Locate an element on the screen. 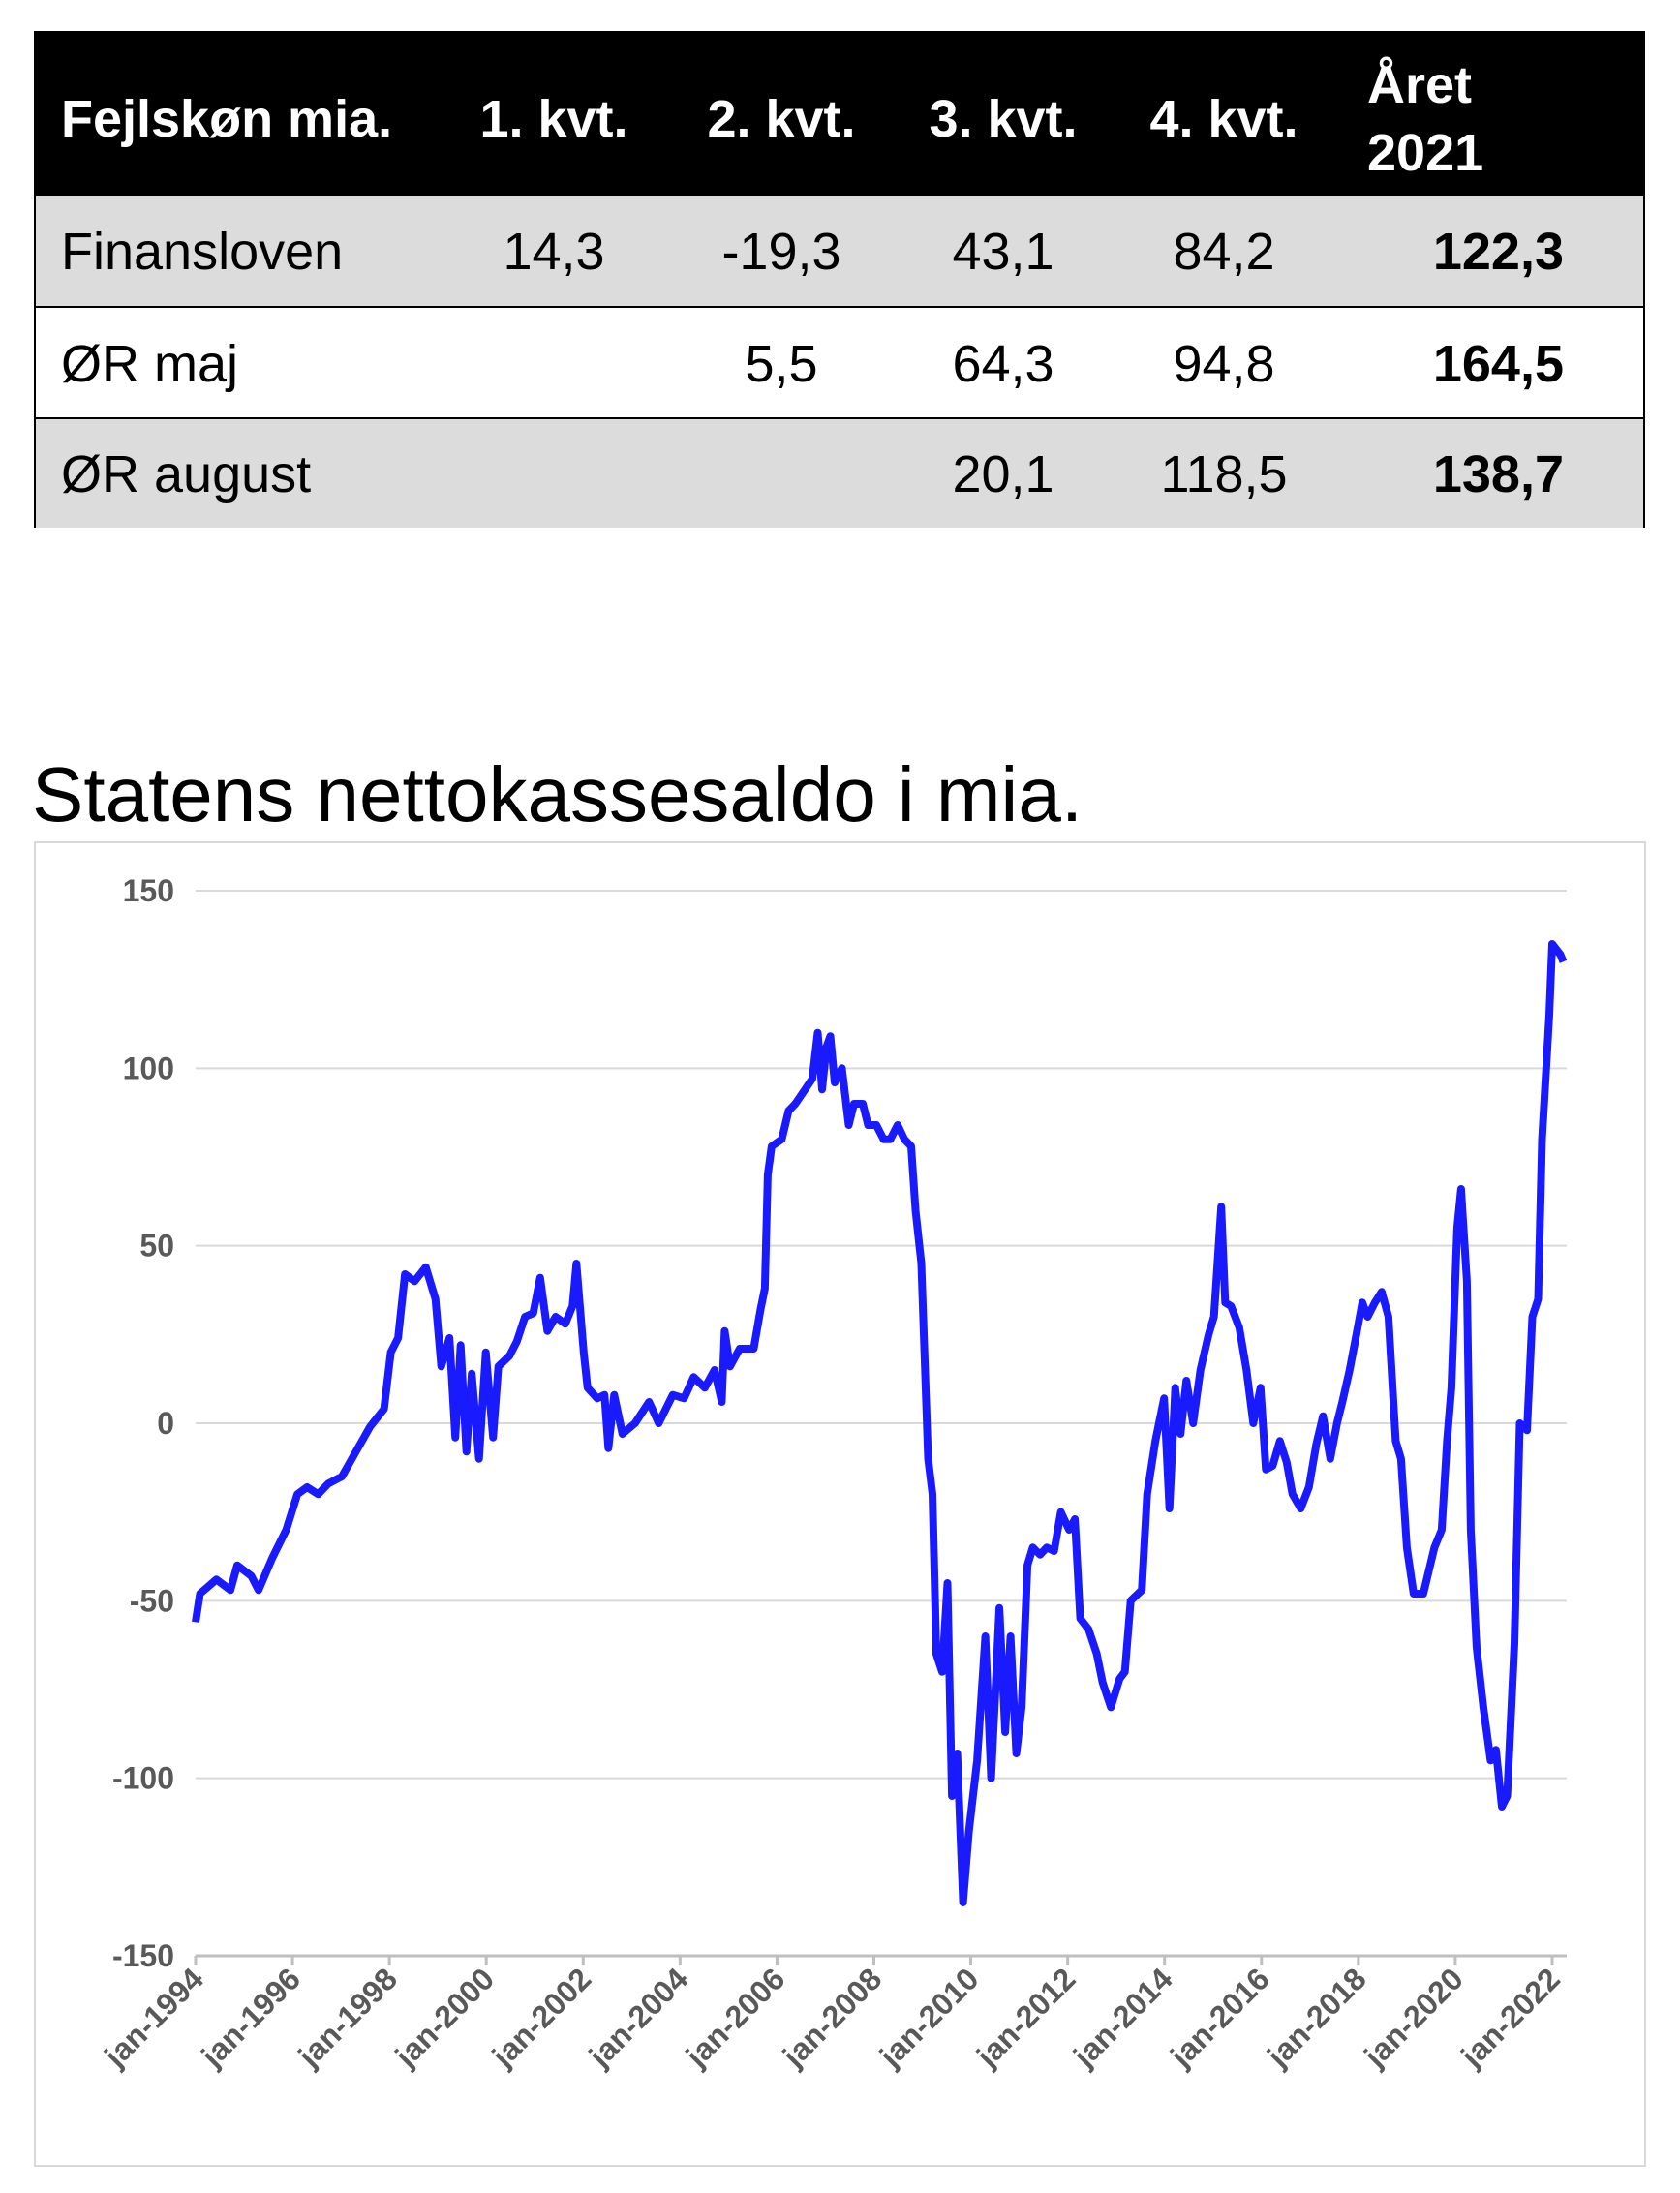 This screenshot has height=2193, width=1680. x-tick-label: jan-2004 is located at coordinates (638, 2017).